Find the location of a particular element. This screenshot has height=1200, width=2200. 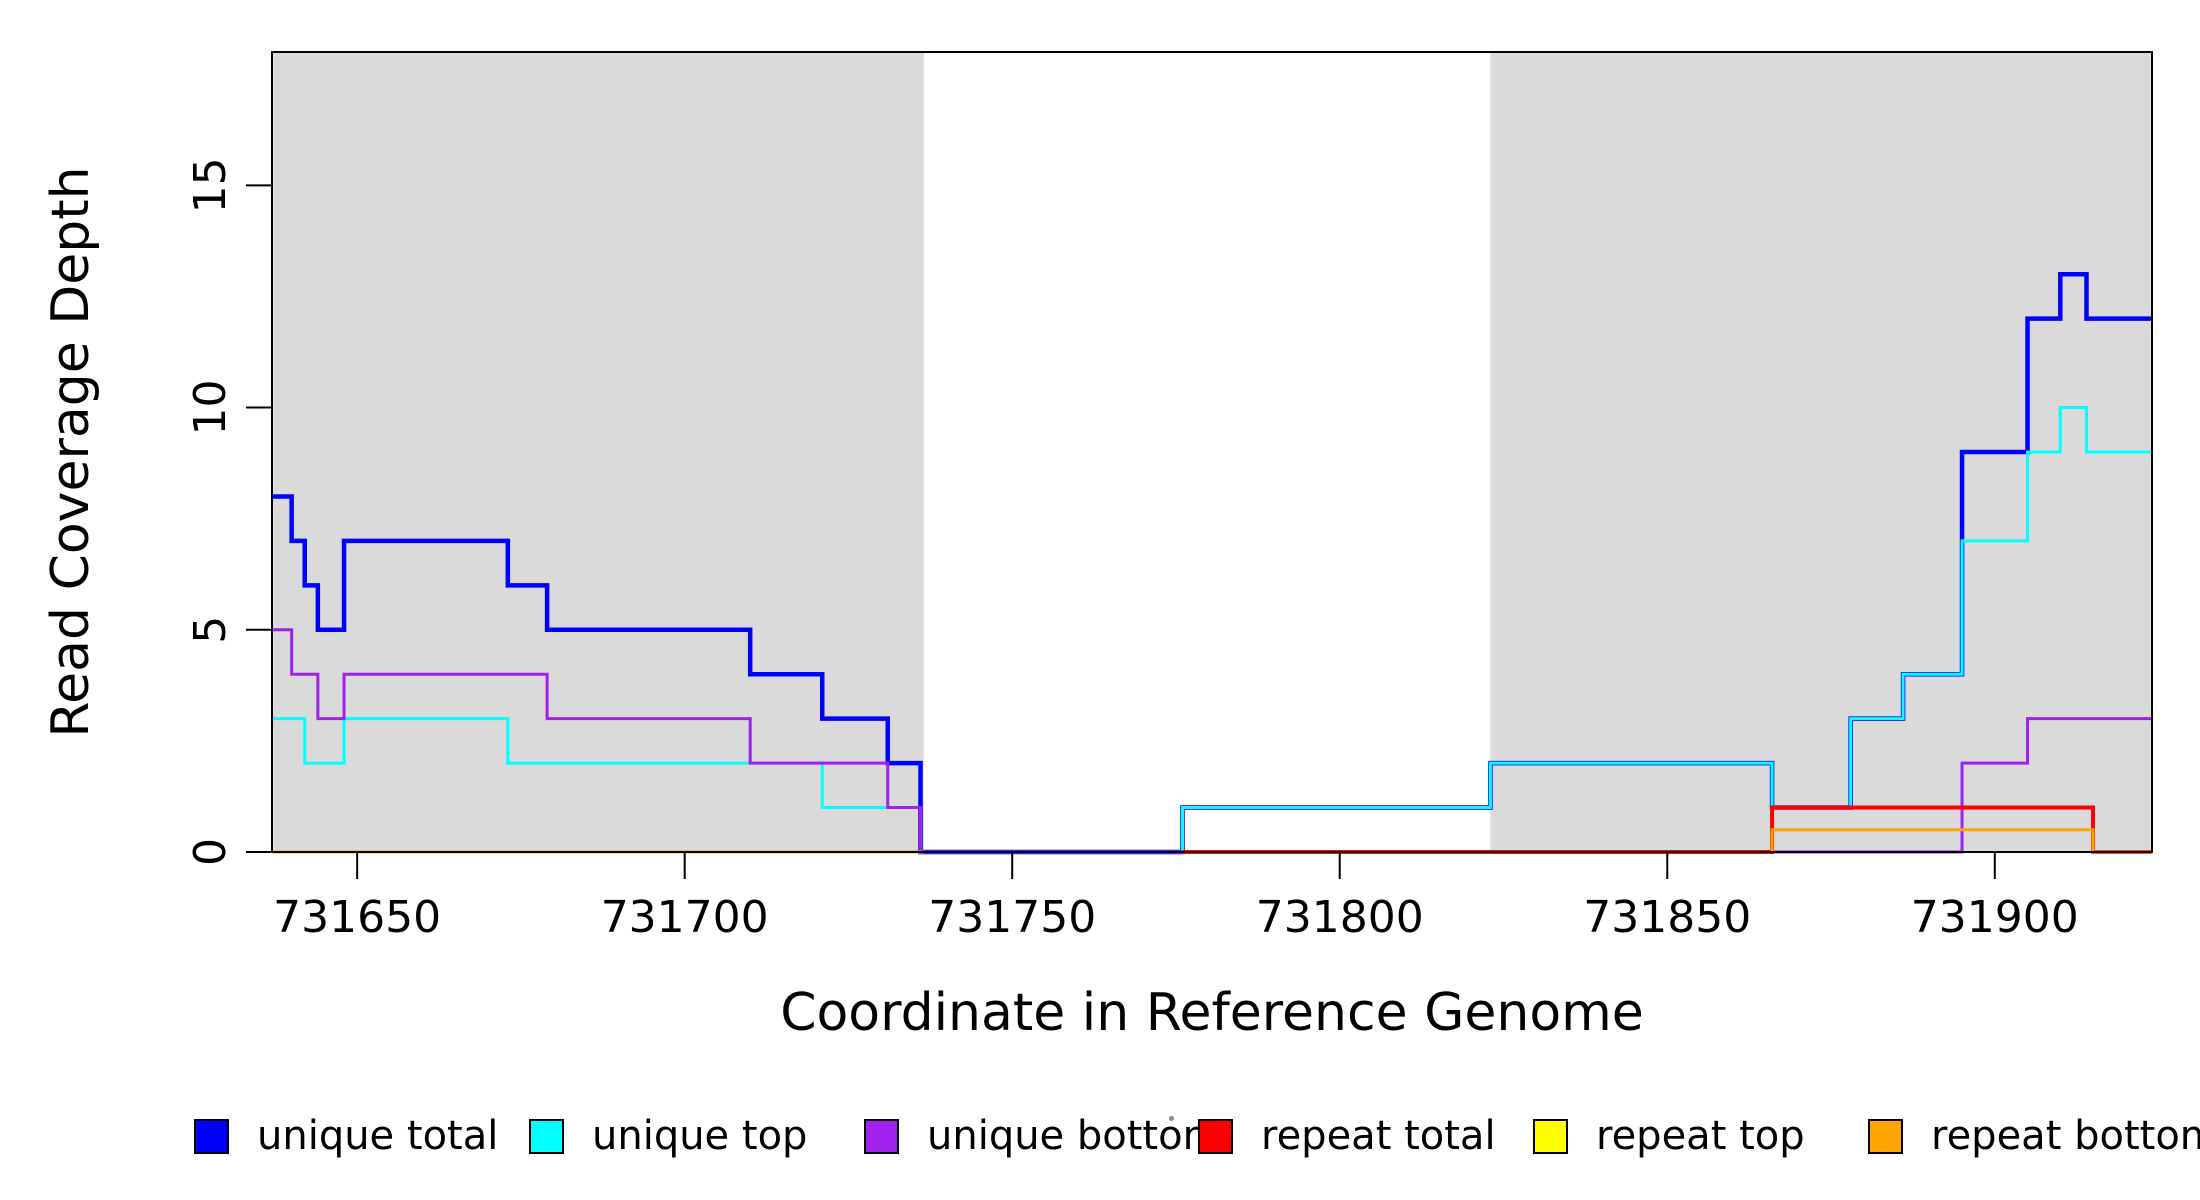

legend-label: repeat total is located at coordinates (1378, 1136).